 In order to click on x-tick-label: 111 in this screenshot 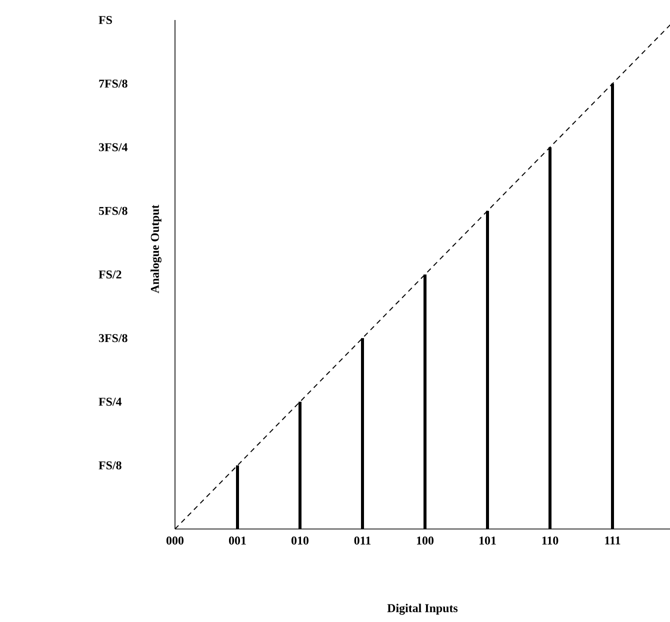, I will do `click(612, 540)`.